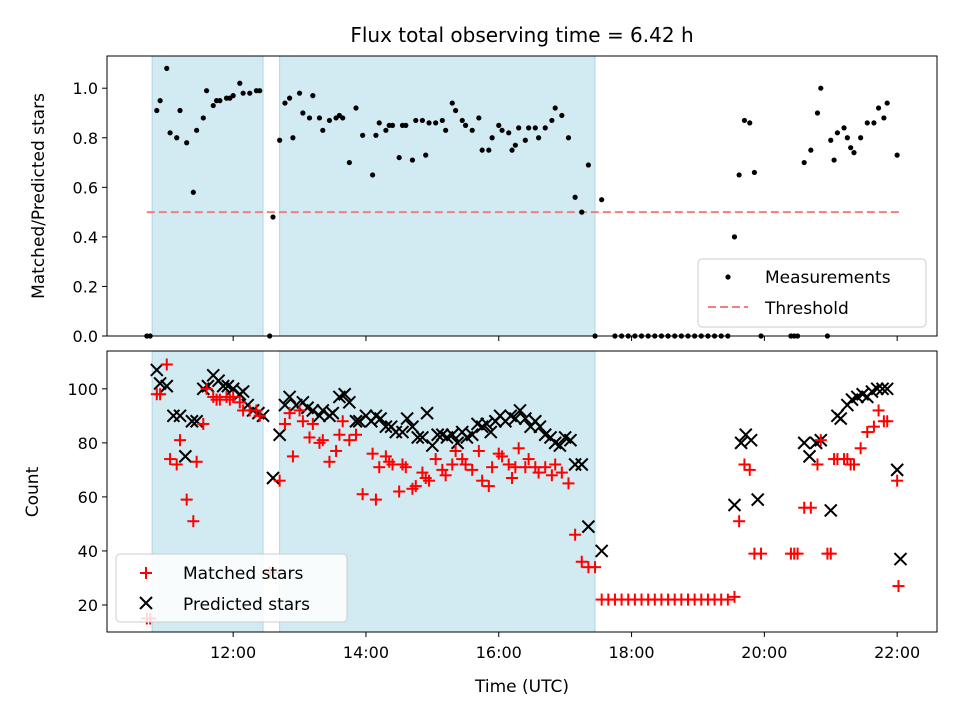 The height and width of the screenshot is (720, 960). I want to click on top-y-axis-label: Matched/Predicted stars, so click(39, 196).